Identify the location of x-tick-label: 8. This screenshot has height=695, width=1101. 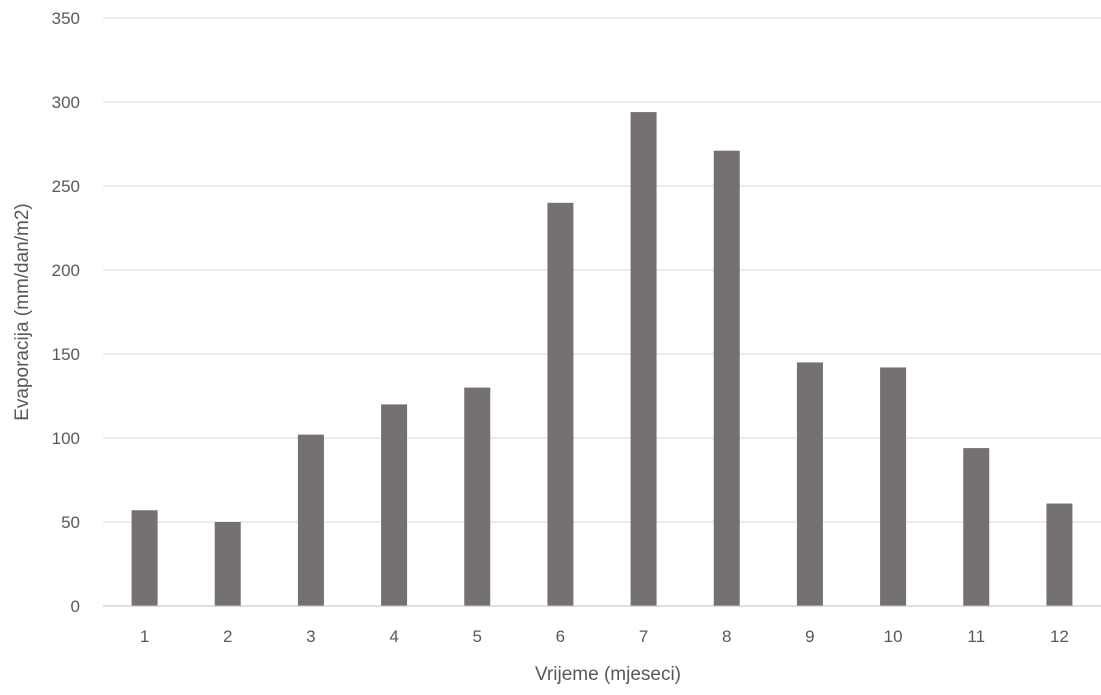
(726, 636).